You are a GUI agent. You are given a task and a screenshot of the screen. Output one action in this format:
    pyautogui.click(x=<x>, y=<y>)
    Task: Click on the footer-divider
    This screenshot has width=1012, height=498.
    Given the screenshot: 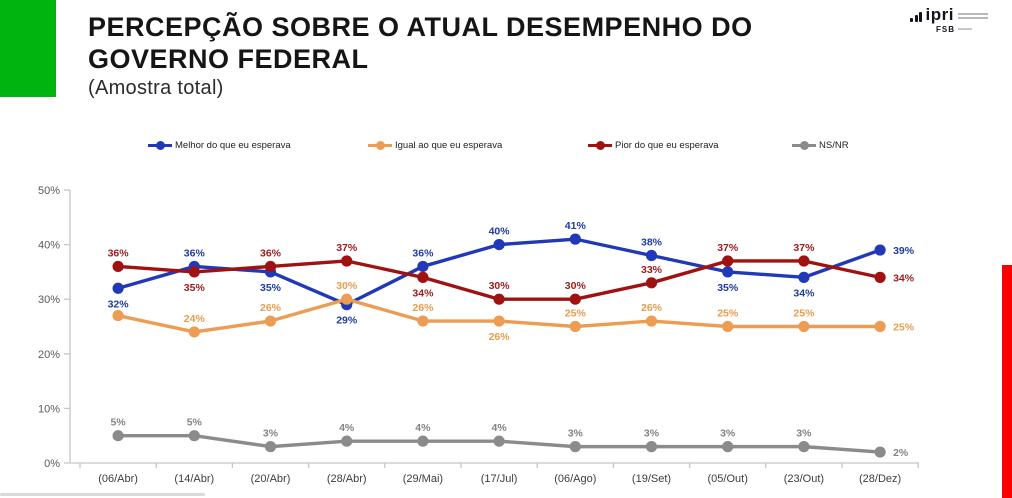 What is the action you would take?
    pyautogui.click(x=102, y=494)
    